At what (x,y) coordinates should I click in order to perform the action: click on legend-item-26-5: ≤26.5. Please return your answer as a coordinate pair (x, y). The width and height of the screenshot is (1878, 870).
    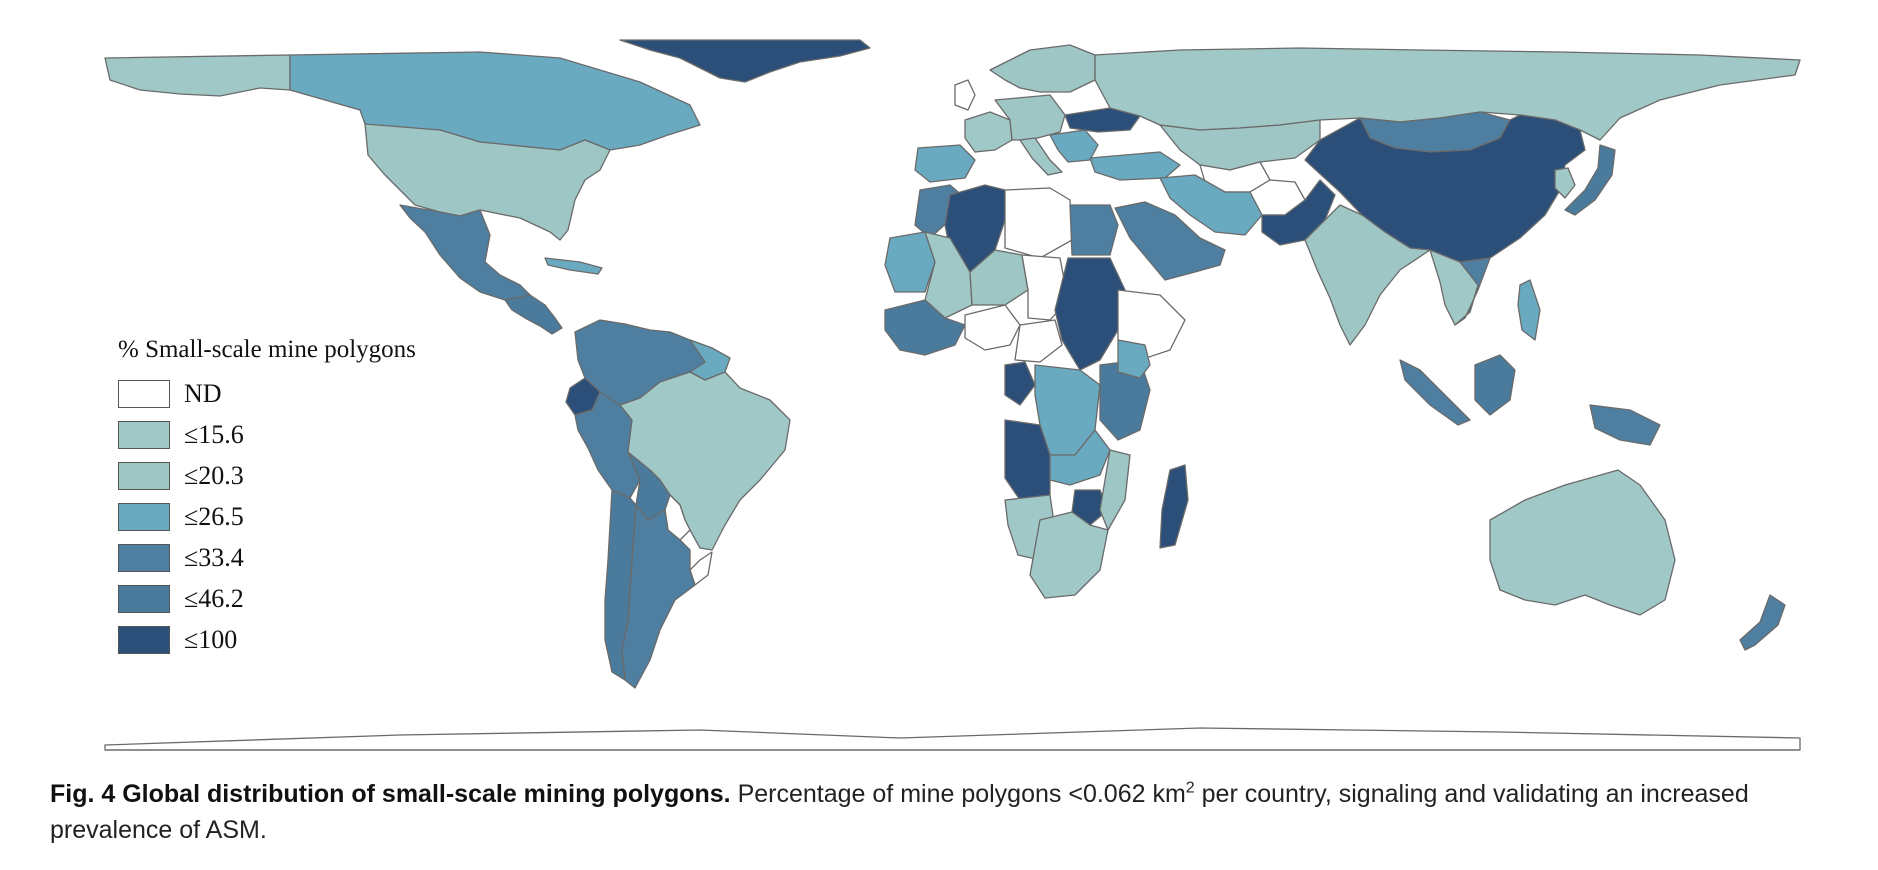
    Looking at the image, I should click on (318, 516).